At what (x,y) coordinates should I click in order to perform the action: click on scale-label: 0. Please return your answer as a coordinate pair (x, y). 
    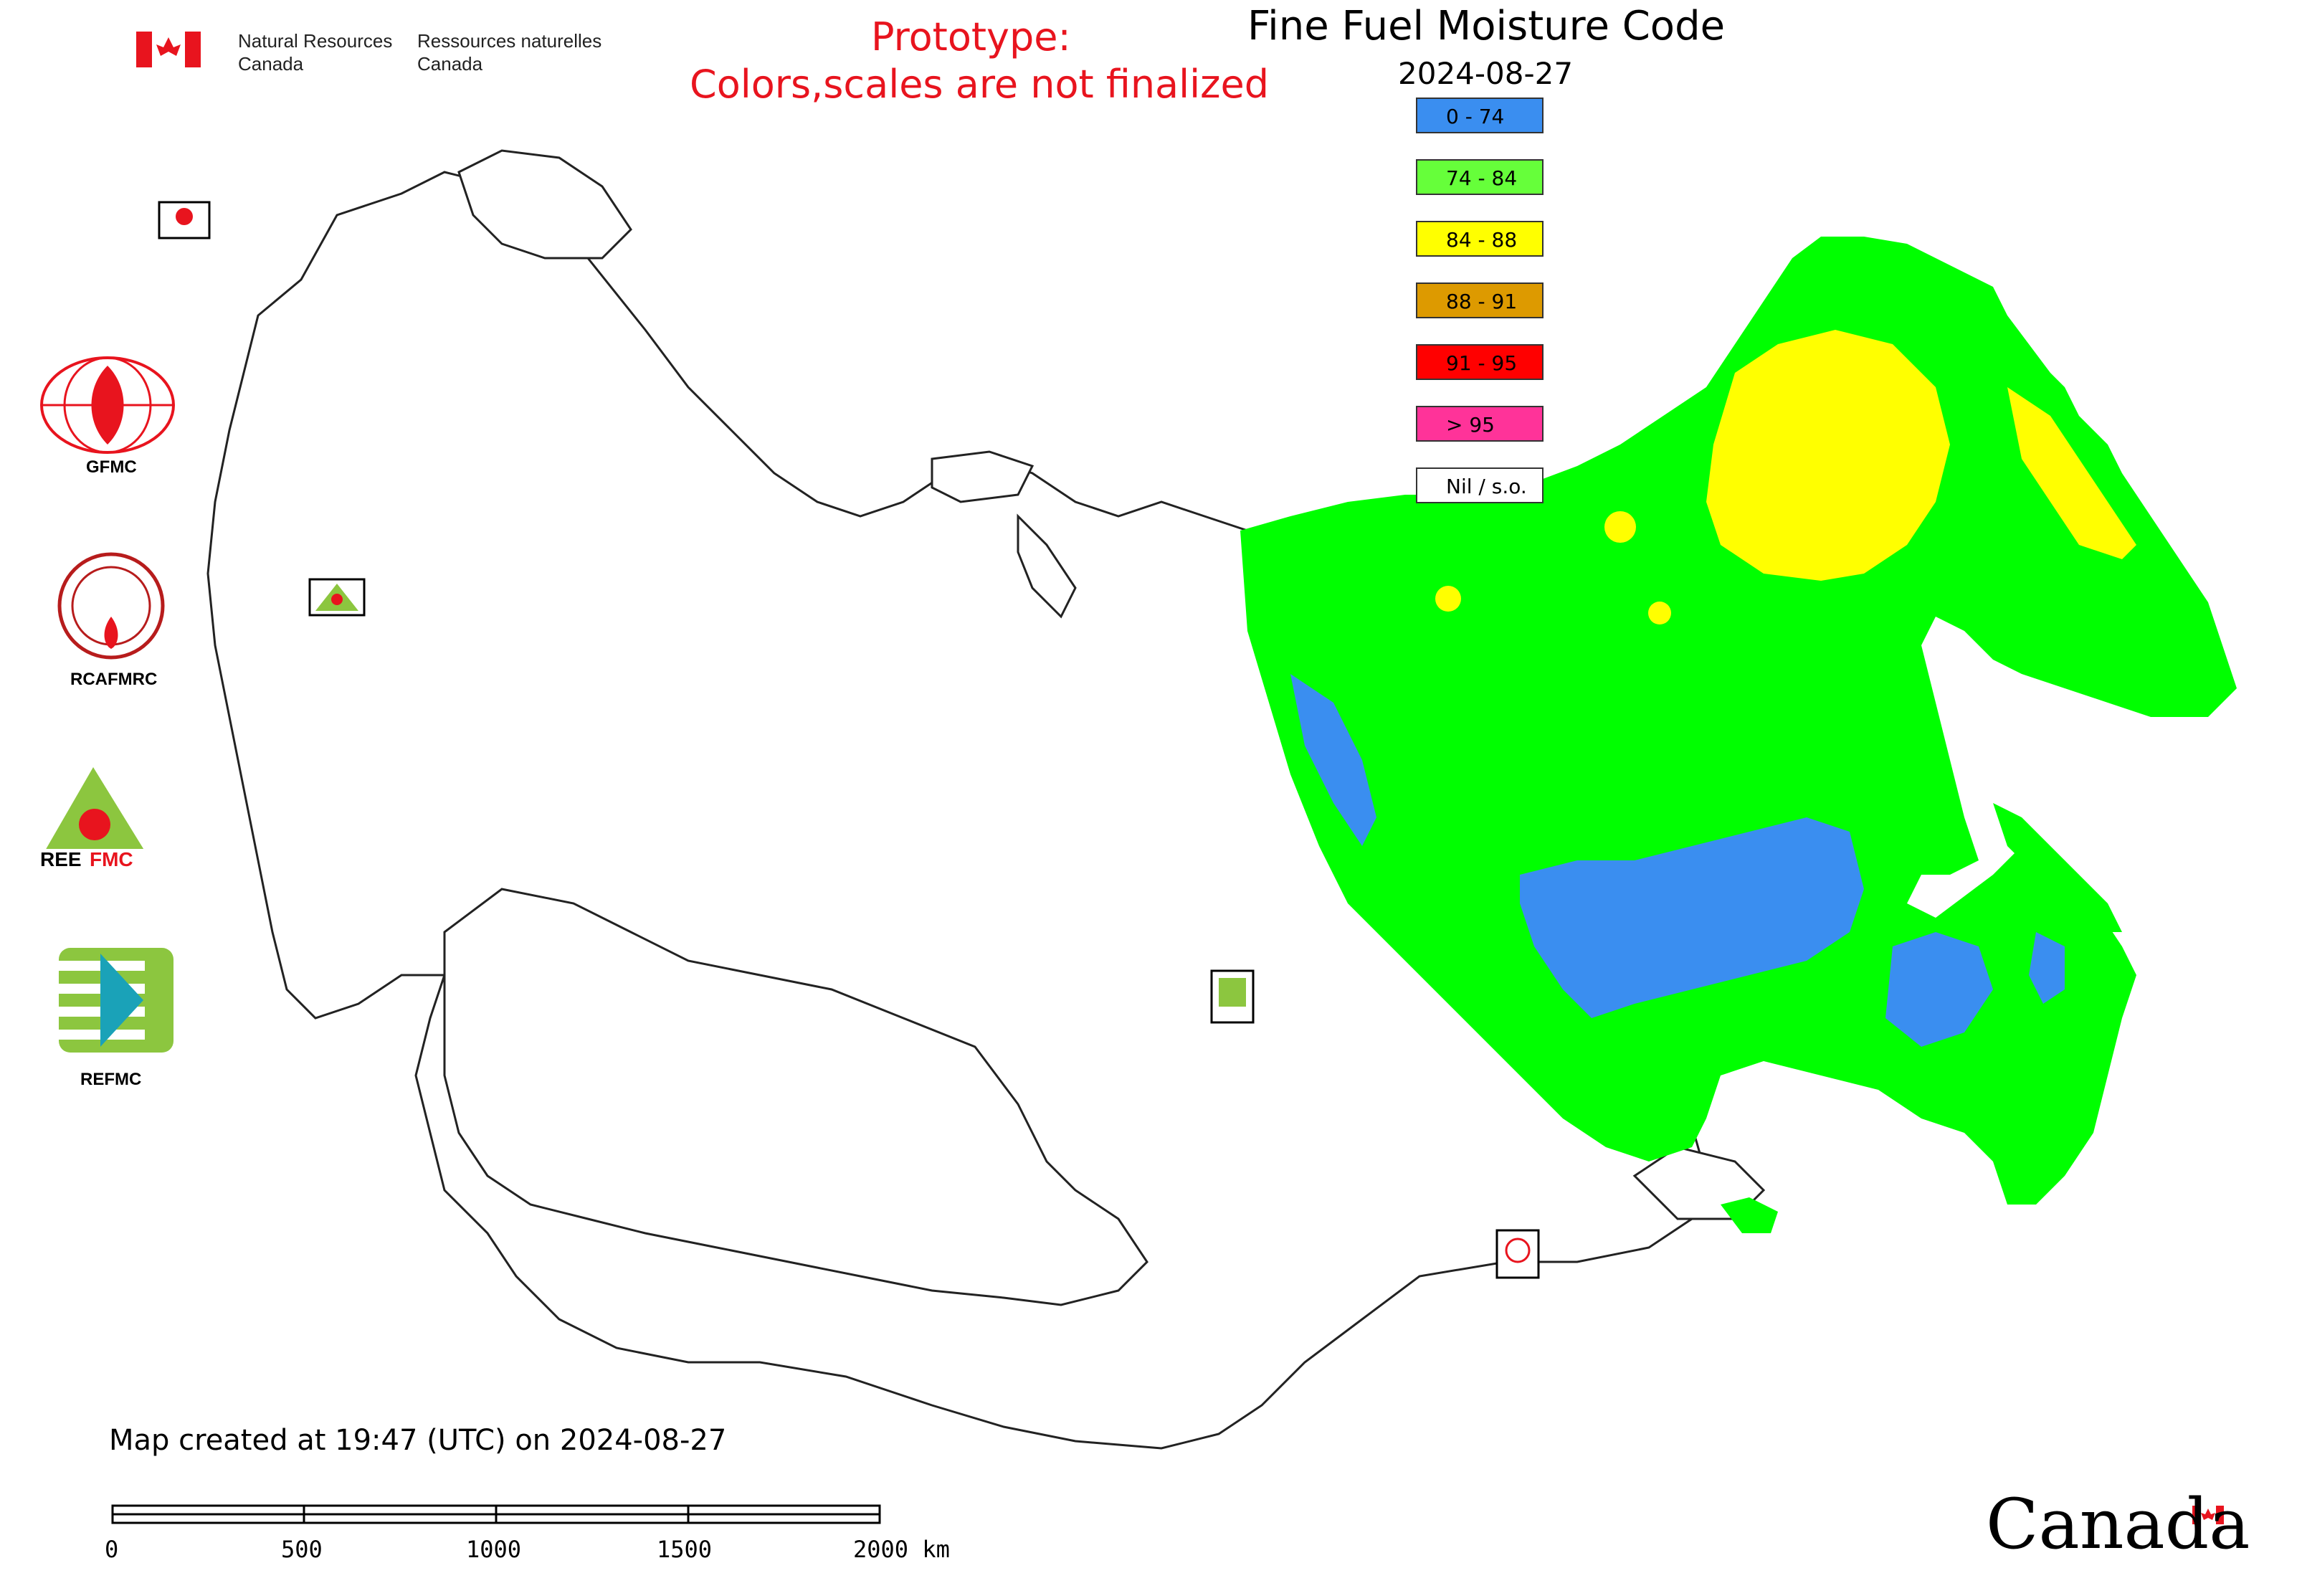
    Looking at the image, I should click on (112, 1549).